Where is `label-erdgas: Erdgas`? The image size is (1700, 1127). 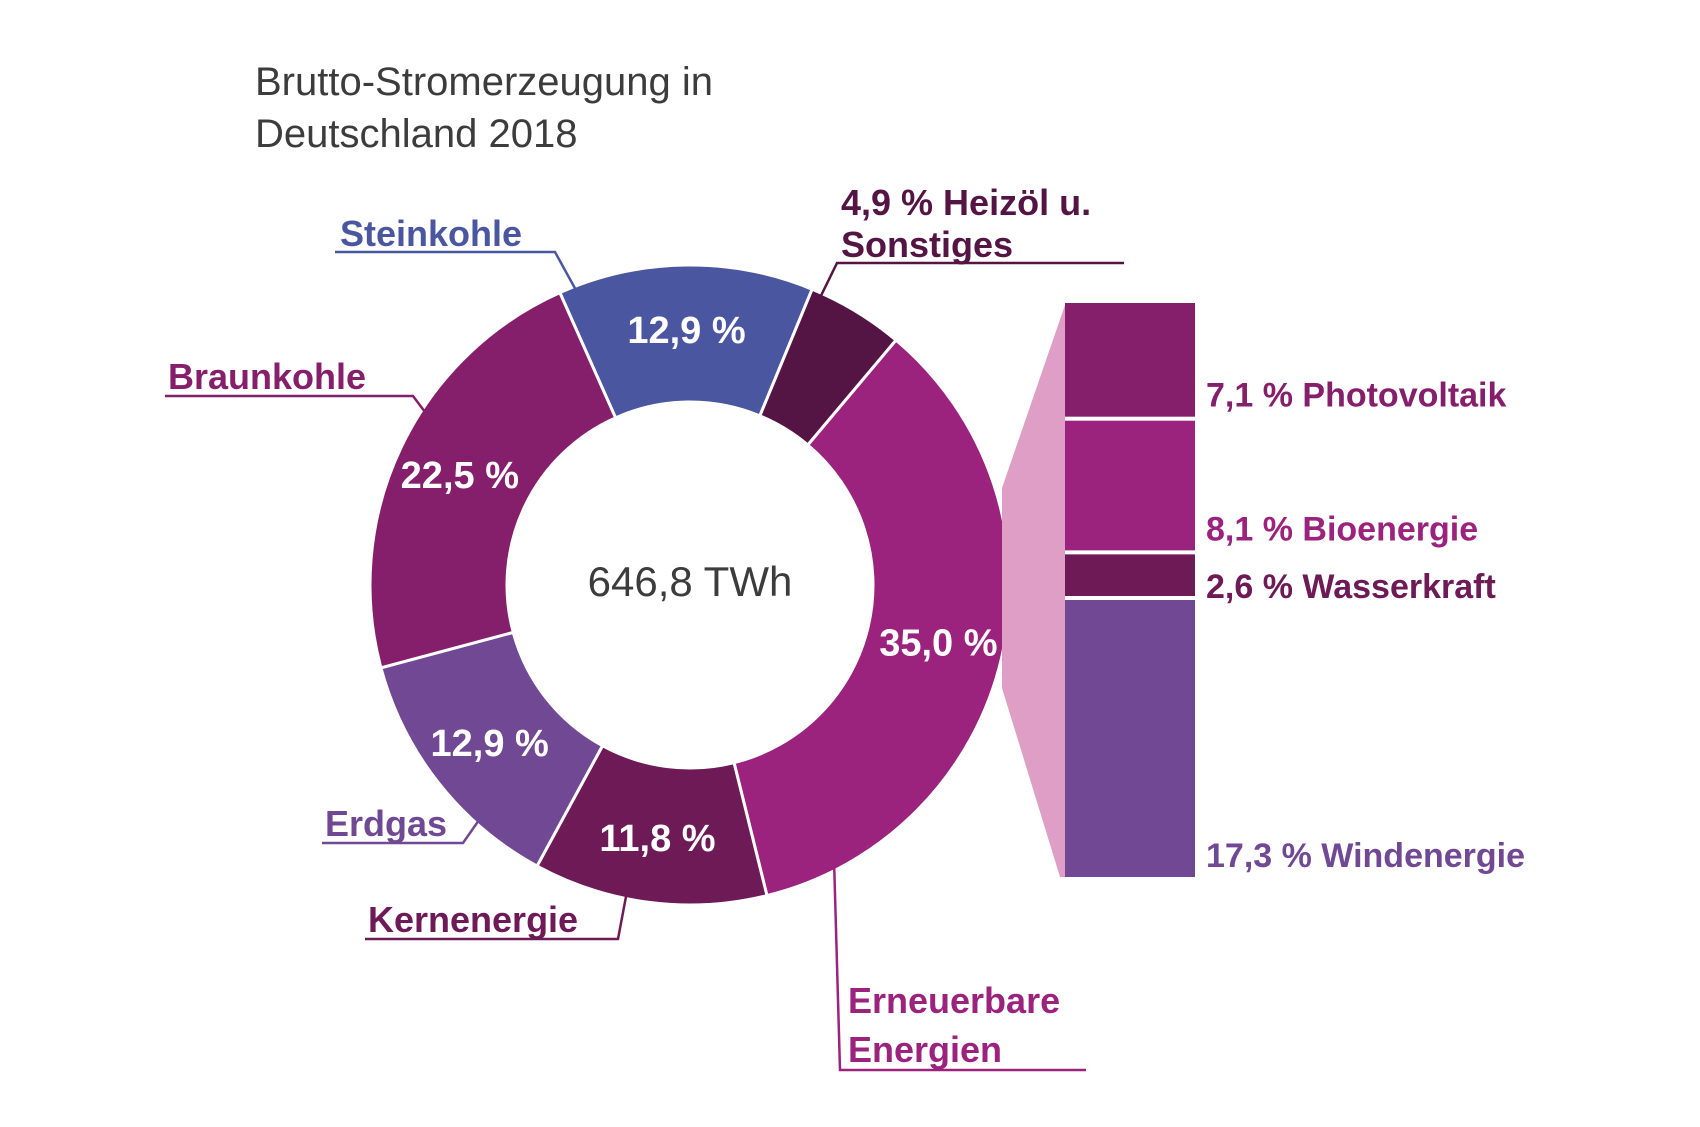 label-erdgas: Erdgas is located at coordinates (386, 823).